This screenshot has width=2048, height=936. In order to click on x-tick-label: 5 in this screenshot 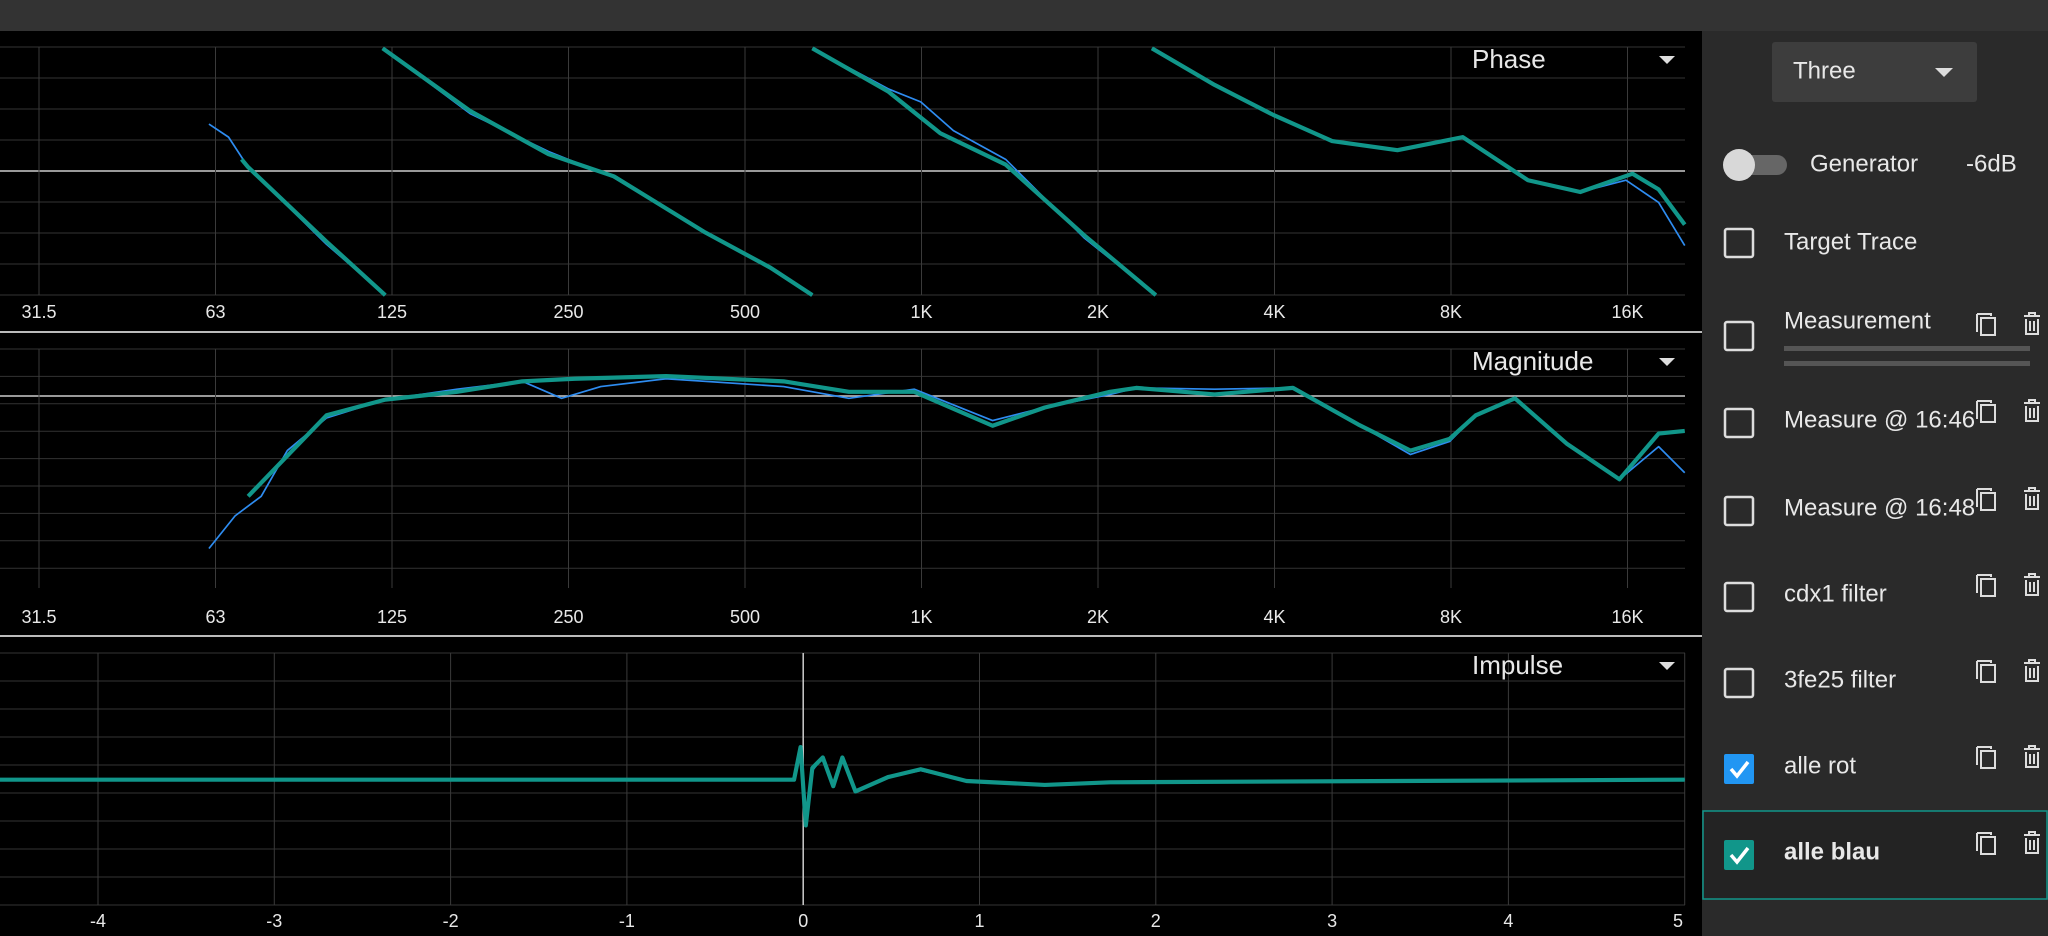, I will do `click(1678, 921)`.